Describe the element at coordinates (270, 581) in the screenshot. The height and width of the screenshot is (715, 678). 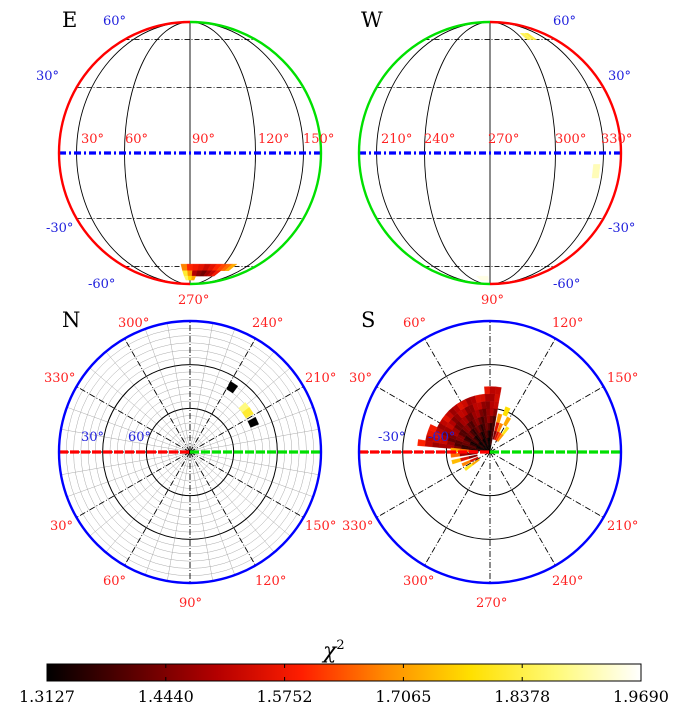
I see `angle-label-n-120: 120°` at that location.